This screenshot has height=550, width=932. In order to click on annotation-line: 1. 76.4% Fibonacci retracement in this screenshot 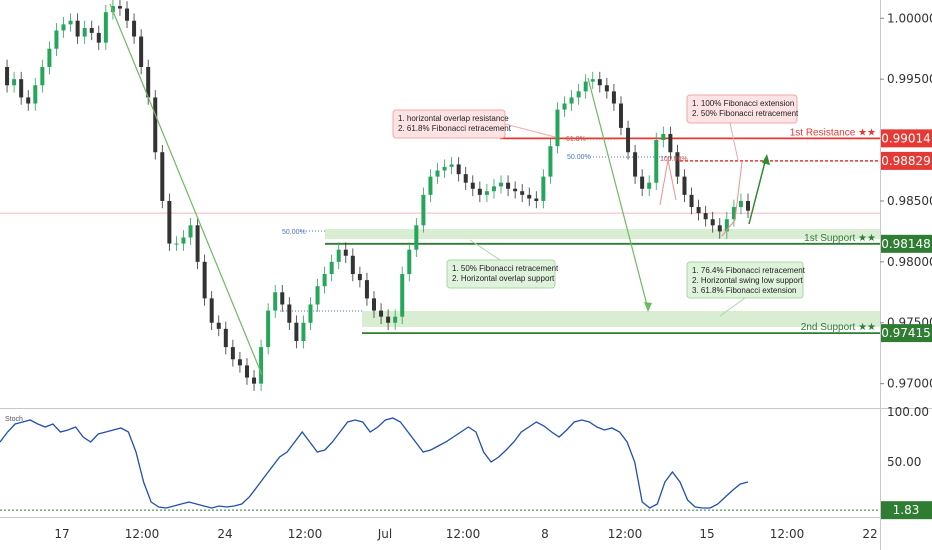, I will do `click(749, 270)`.